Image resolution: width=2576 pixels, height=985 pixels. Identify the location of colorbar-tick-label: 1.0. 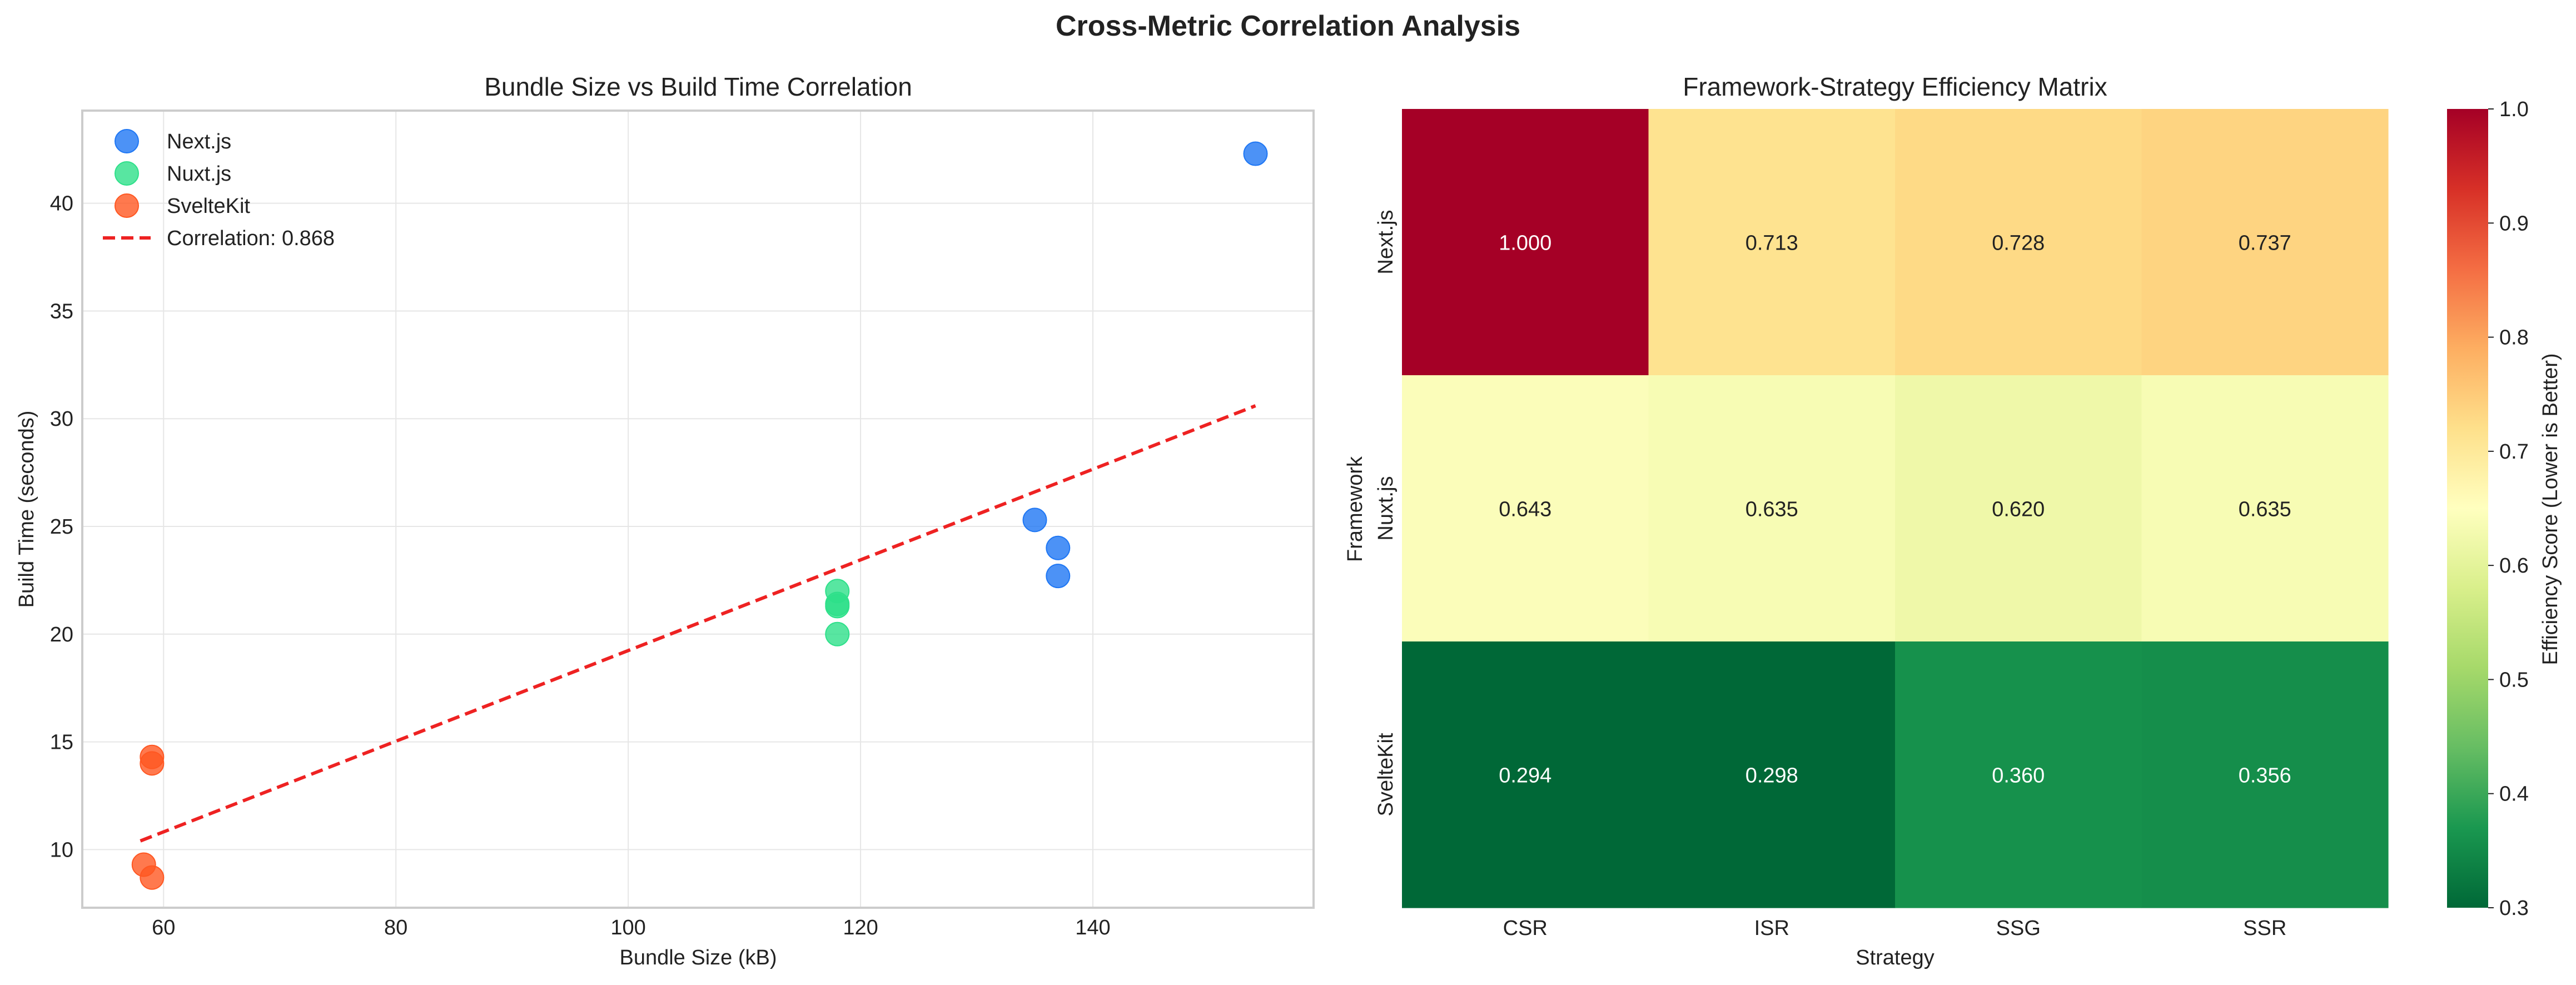
(2514, 109).